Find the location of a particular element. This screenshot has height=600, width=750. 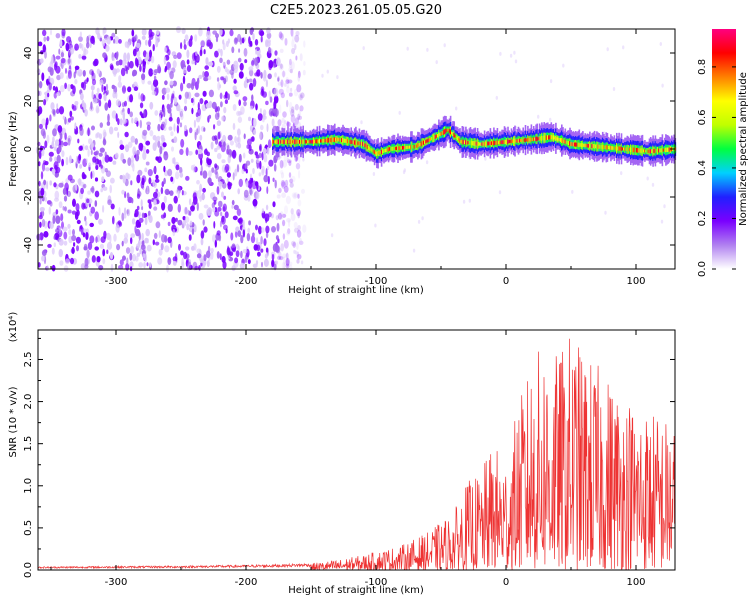

snr-y-label: SNR (10 * v/v) is located at coordinates (13, 421).